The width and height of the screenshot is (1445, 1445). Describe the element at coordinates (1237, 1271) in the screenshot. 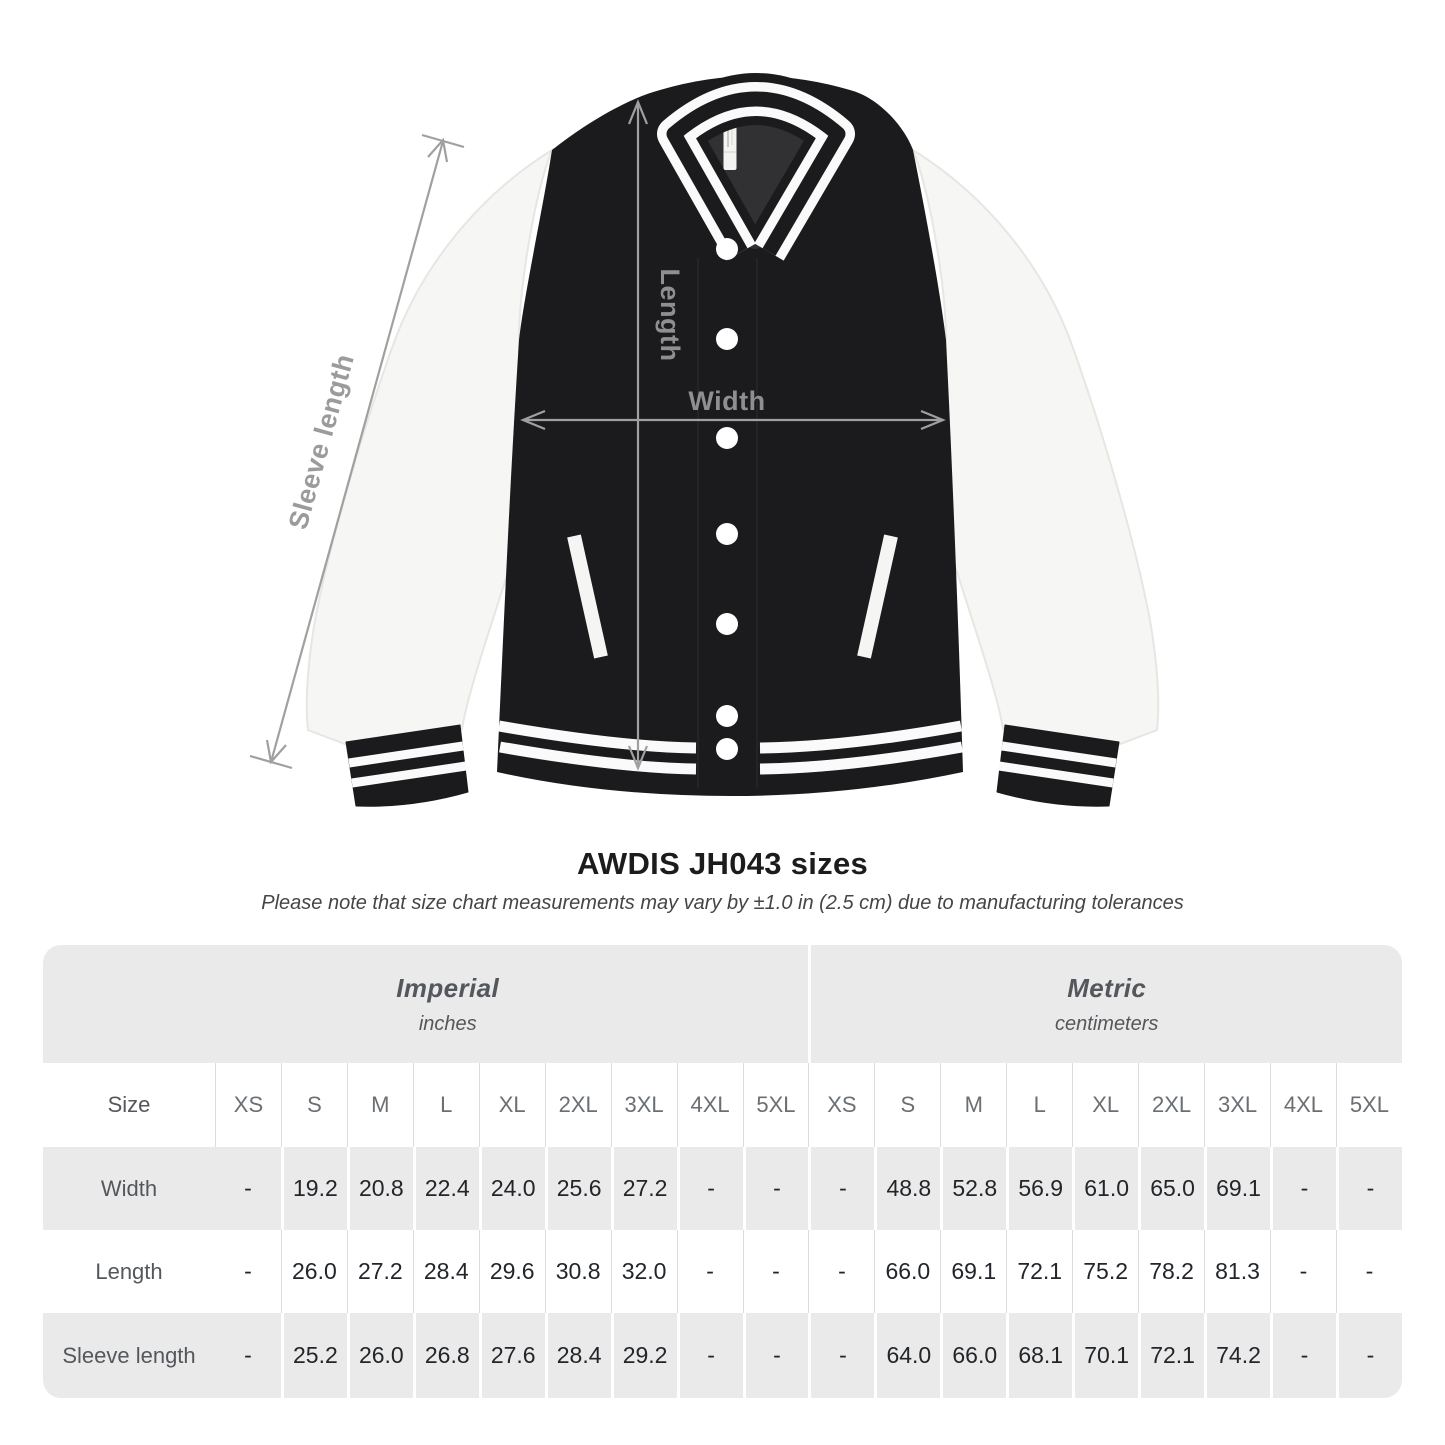

I see `value-cell: 81.3` at that location.